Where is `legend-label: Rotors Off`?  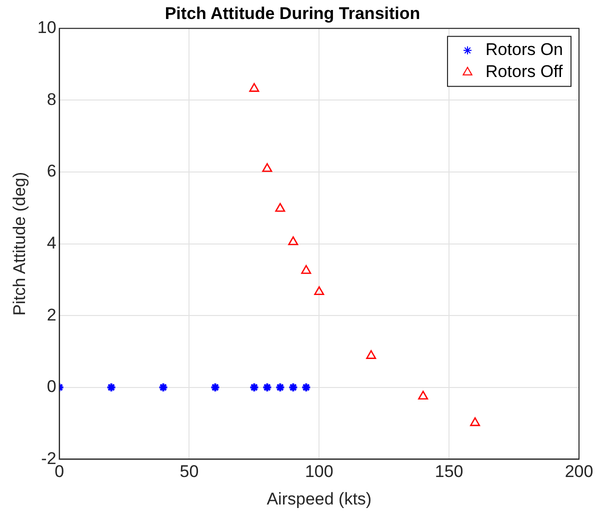
legend-label: Rotors Off is located at coordinates (524, 72).